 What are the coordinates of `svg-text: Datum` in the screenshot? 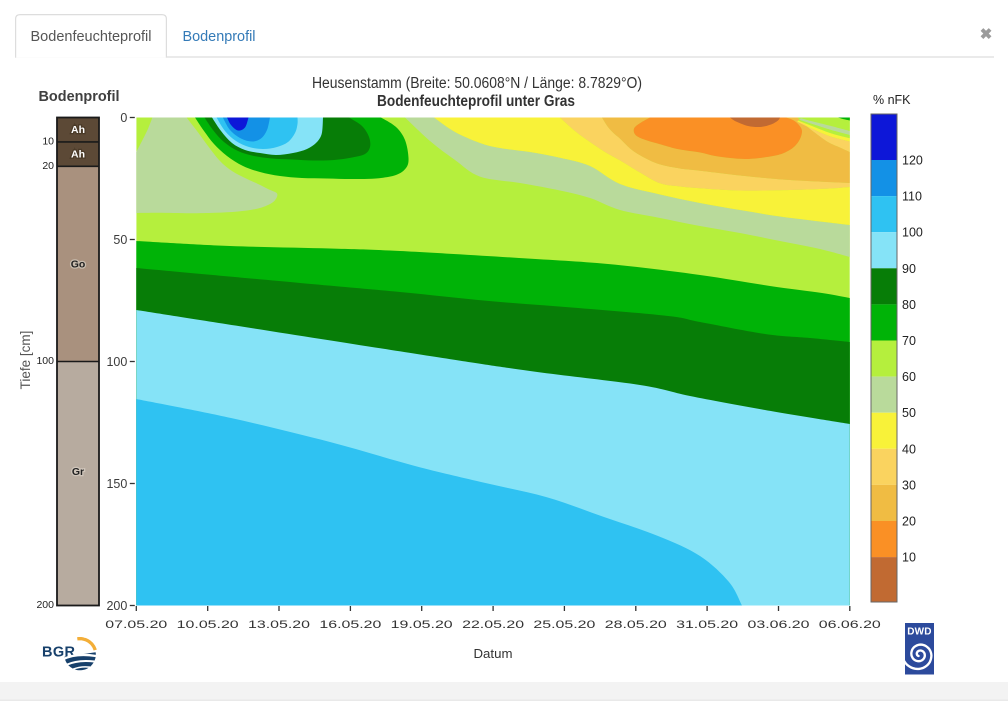 It's located at (493, 654).